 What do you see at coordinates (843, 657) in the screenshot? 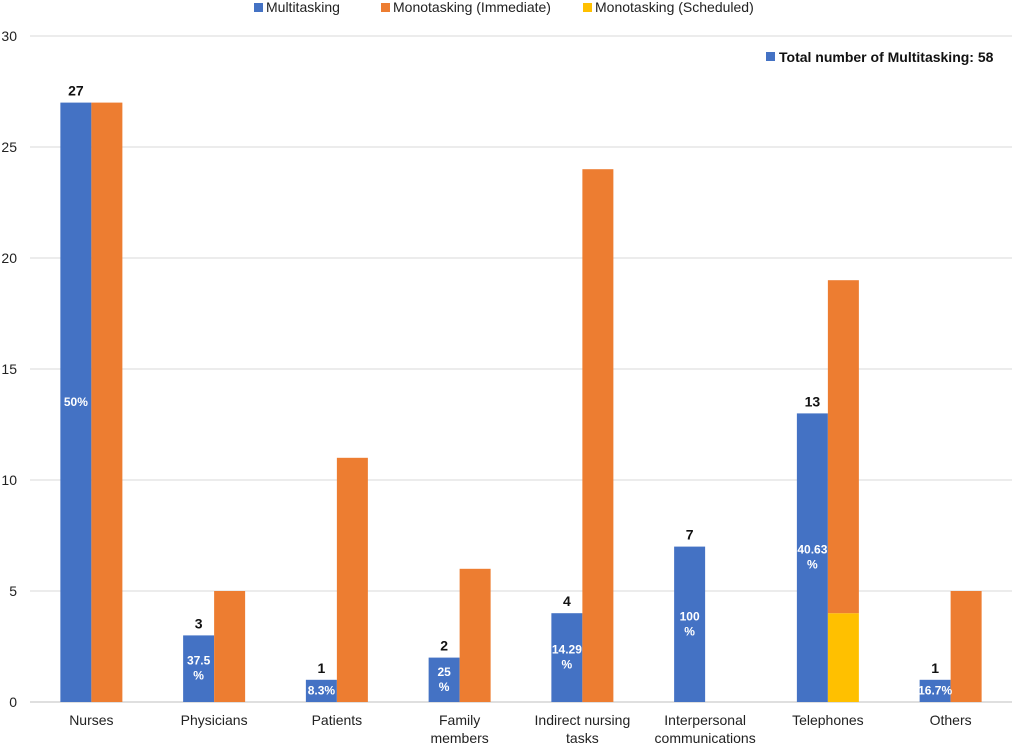
I see `bar-monotasking-scheduled` at bounding box center [843, 657].